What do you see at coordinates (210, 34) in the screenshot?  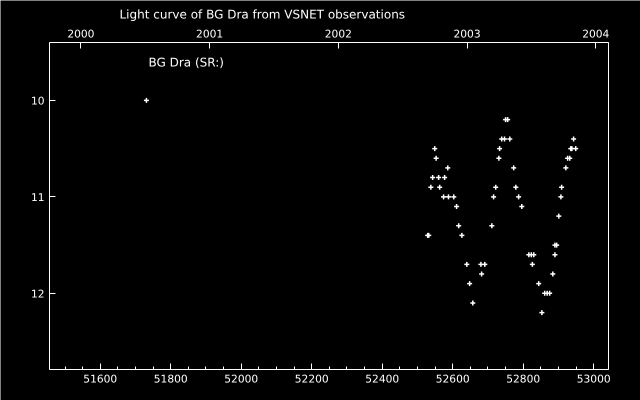 I see `x2-tick-label: 2001` at bounding box center [210, 34].